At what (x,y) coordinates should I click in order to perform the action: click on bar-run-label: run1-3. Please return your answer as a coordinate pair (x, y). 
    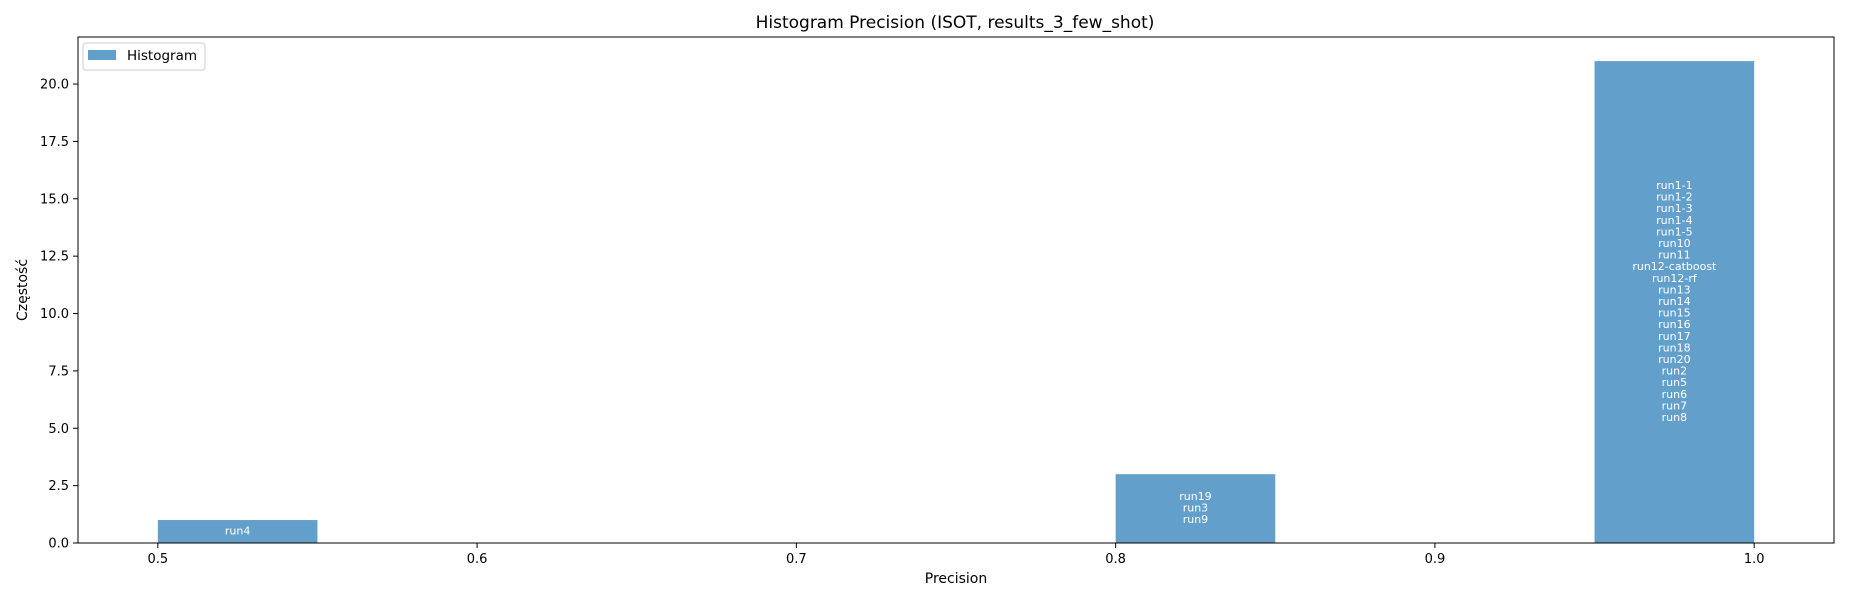
    Looking at the image, I should click on (1674, 208).